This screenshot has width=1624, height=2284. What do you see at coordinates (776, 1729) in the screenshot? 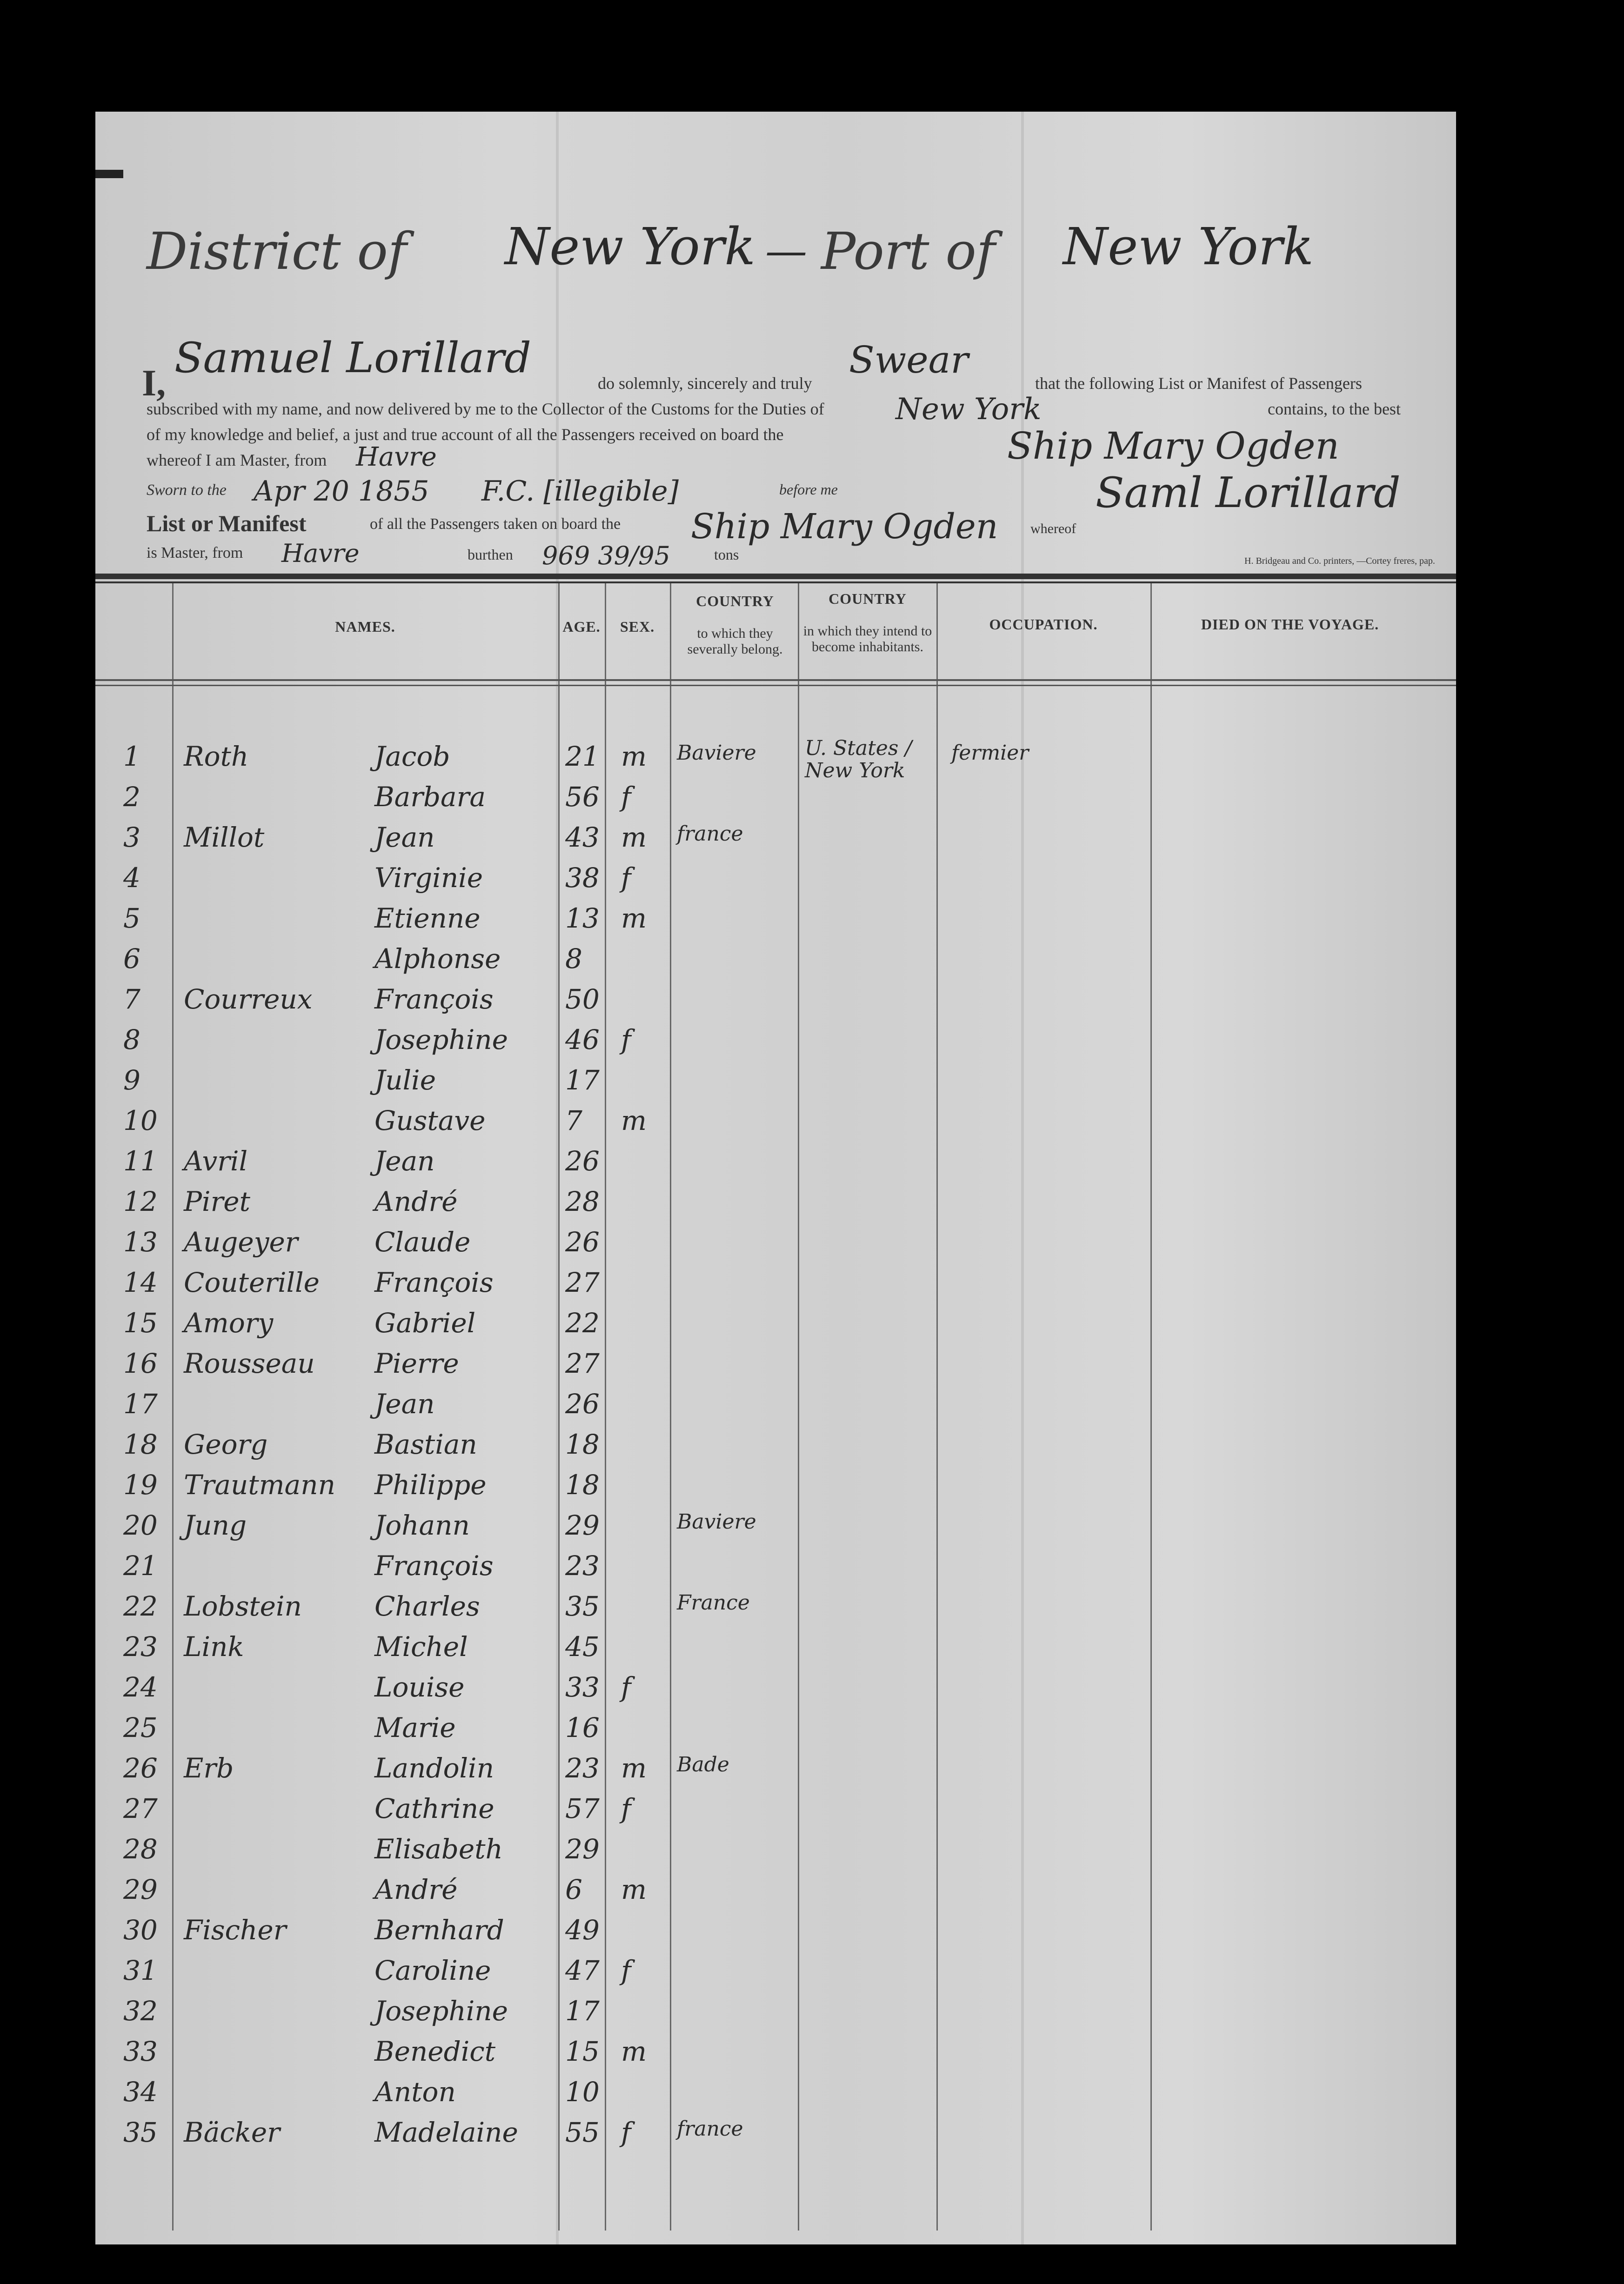
I see `passenger-row: 25 Marie 16` at bounding box center [776, 1729].